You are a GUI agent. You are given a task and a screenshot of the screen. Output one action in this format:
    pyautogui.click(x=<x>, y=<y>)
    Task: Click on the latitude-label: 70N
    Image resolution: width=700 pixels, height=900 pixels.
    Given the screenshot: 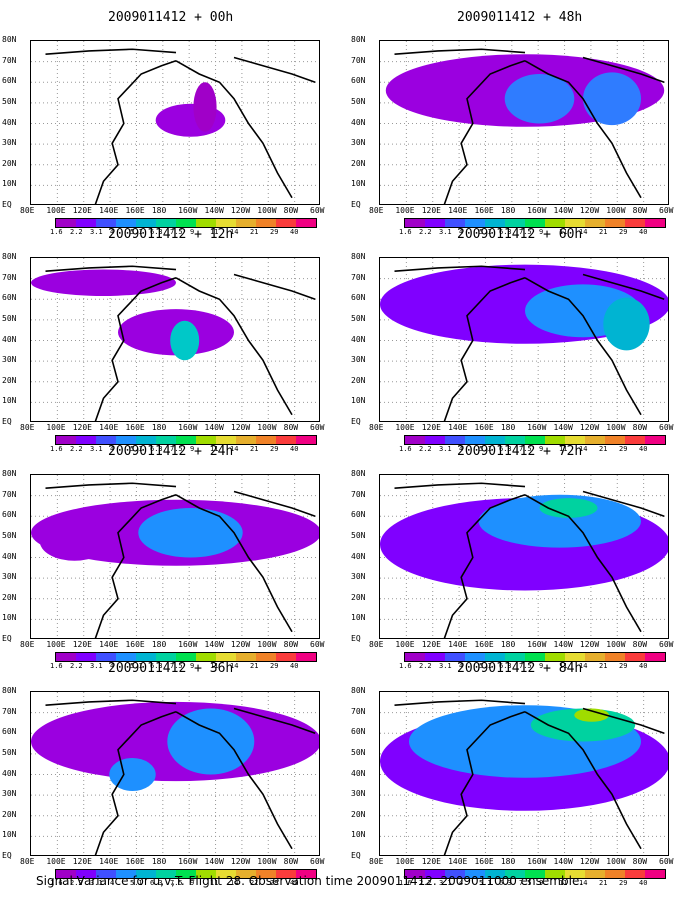 What is the action you would take?
    pyautogui.click(x=9, y=711)
    